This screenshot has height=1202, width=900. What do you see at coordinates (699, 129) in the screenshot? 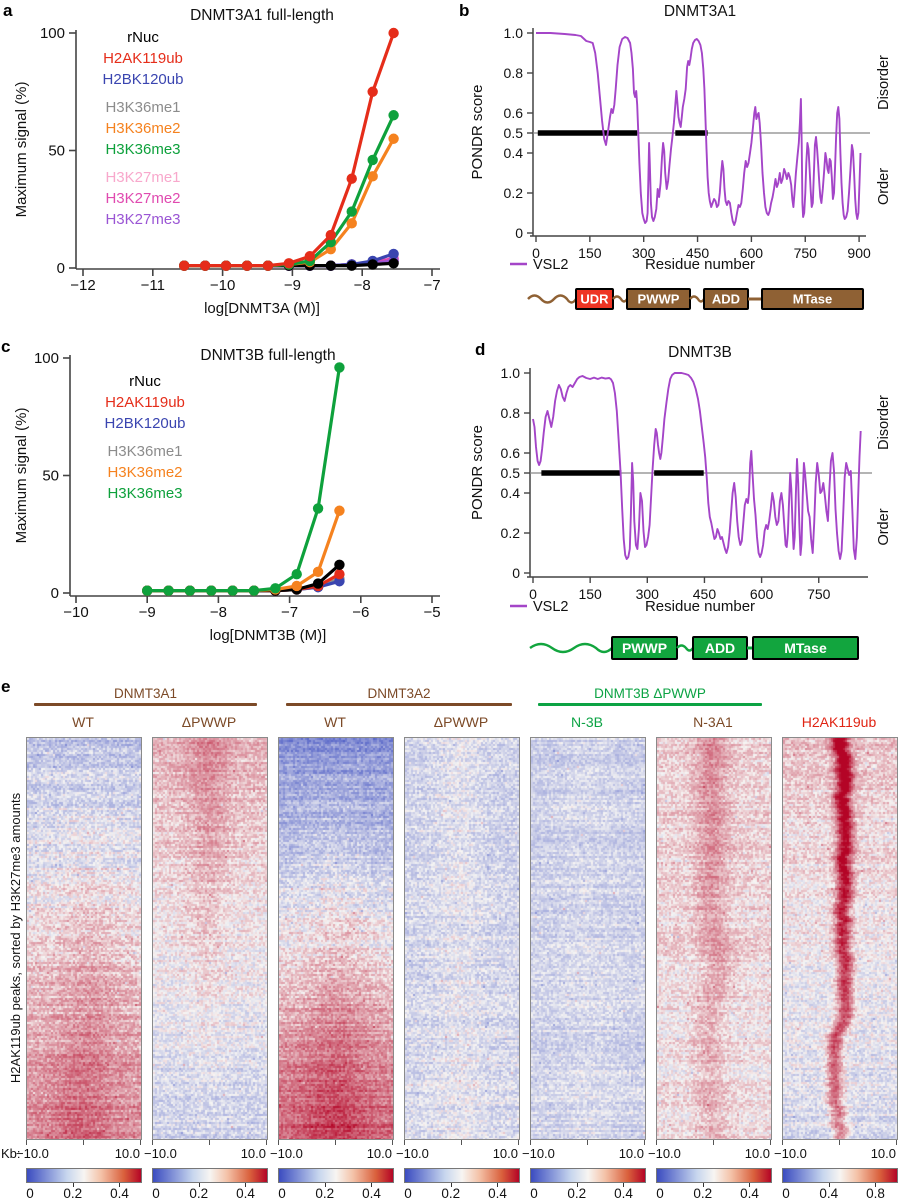
I see `vsl2-curve` at bounding box center [699, 129].